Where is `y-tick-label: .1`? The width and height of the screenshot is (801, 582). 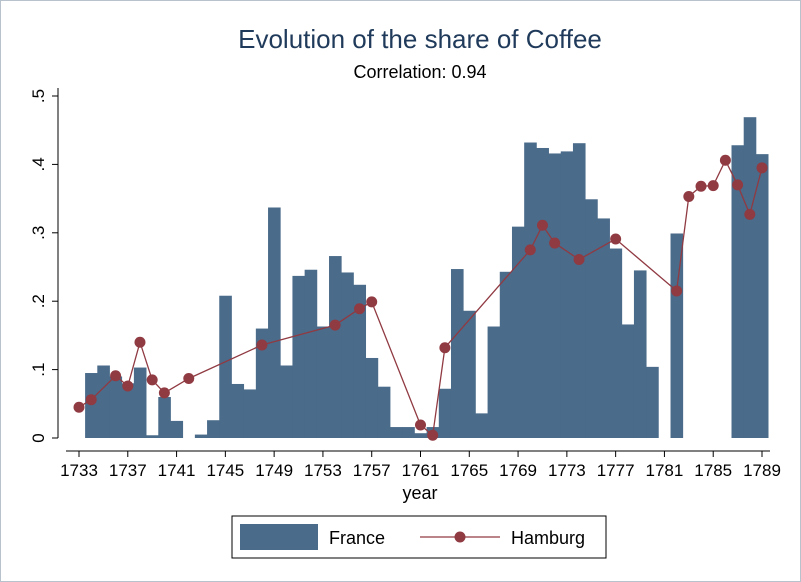
y-tick-label: .1 is located at coordinates (38, 370).